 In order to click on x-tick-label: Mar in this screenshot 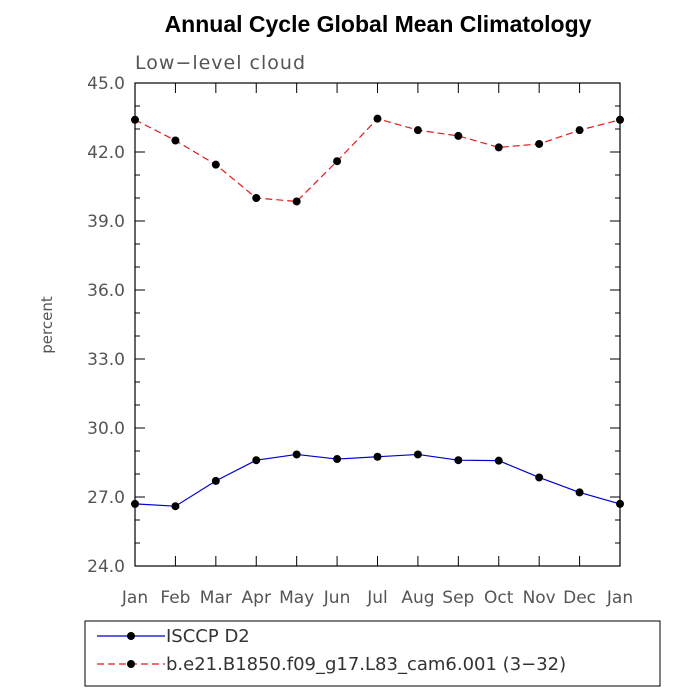, I will do `click(216, 598)`.